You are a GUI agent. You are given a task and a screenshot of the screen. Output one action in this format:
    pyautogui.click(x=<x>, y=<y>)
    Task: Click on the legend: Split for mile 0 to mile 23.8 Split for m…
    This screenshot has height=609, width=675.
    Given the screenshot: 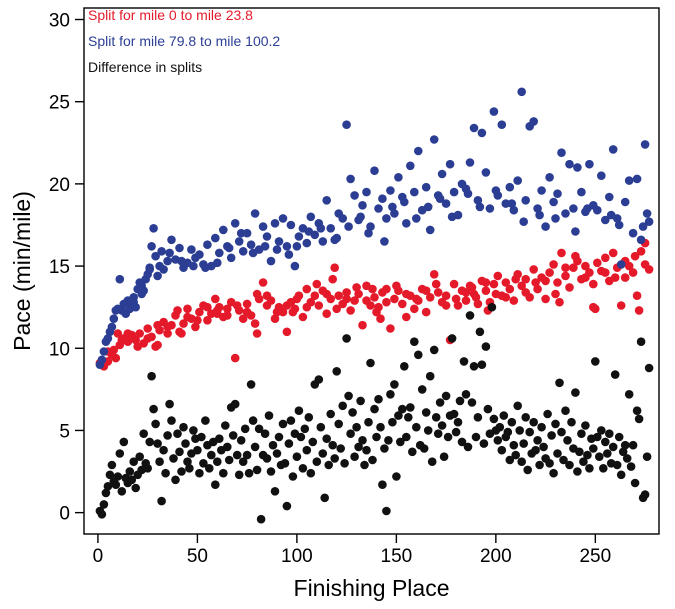 What is the action you would take?
    pyautogui.click(x=184, y=41)
    